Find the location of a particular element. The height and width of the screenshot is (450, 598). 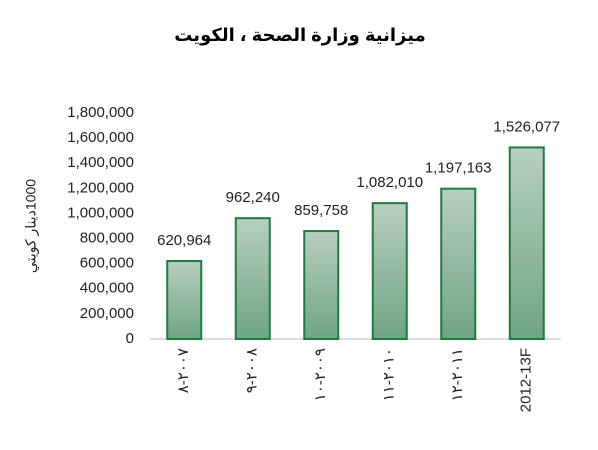

y-tick-label: 800,000 is located at coordinates (107, 238).